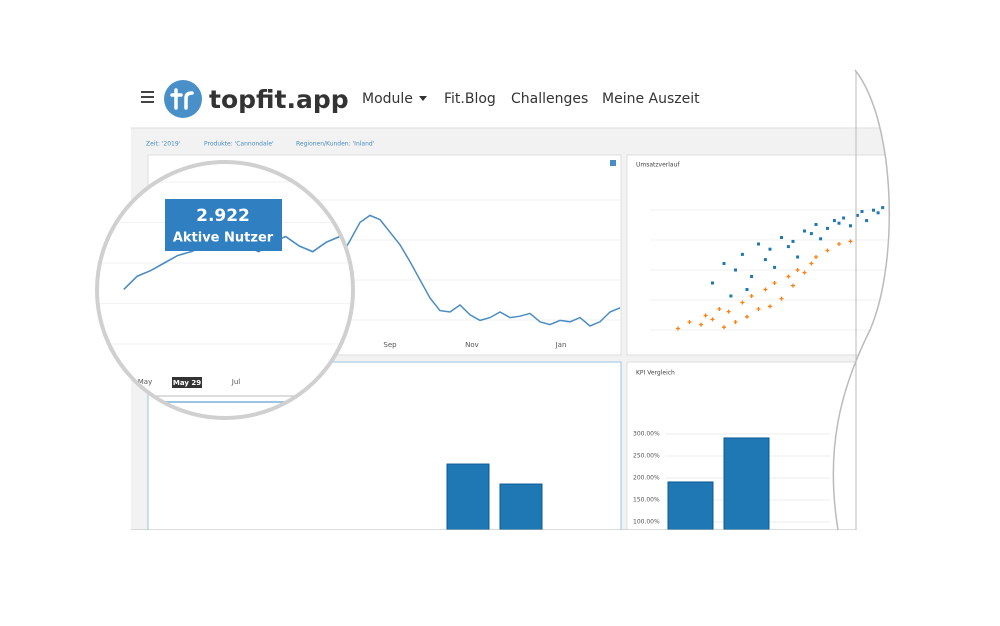 This screenshot has height=626, width=1000. I want to click on zoom-tooltip-bg, so click(187, 382).